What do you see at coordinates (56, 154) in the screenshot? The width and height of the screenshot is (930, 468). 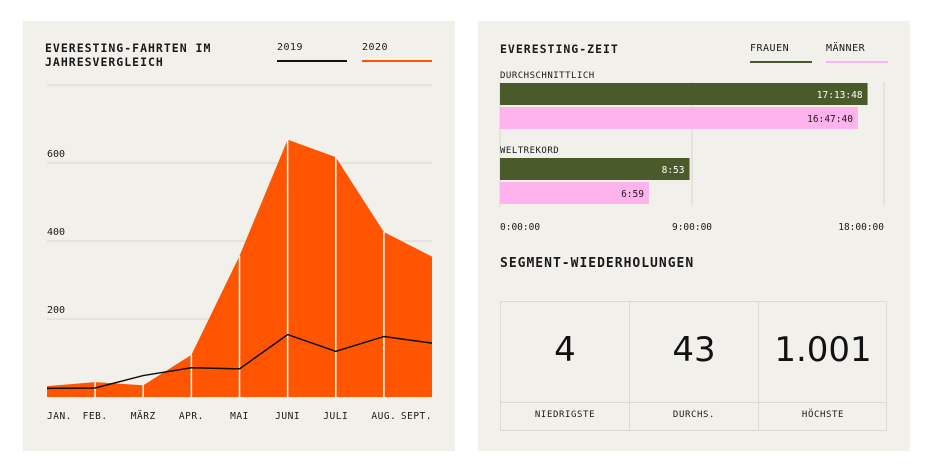 I see `y-tick-label-600: 600` at bounding box center [56, 154].